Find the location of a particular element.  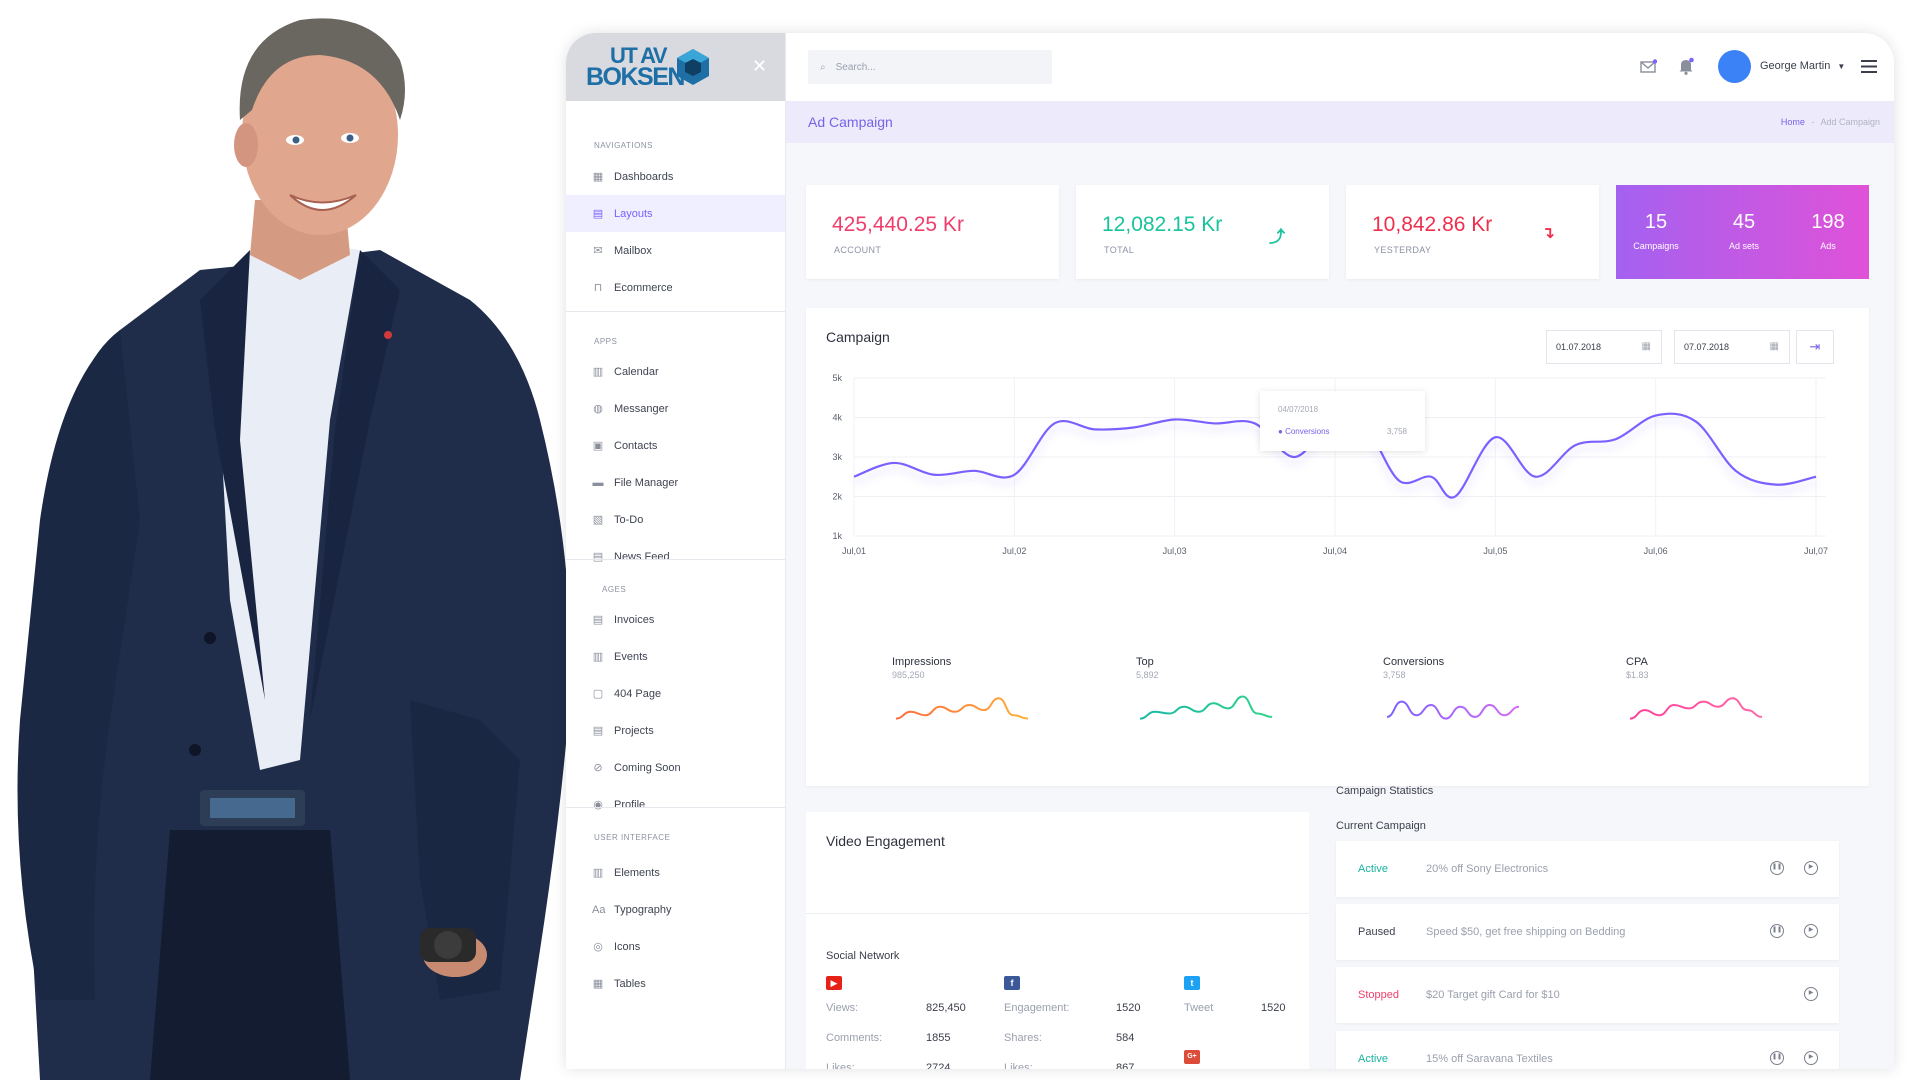

sparkline-value: 3,758 is located at coordinates (1394, 675).